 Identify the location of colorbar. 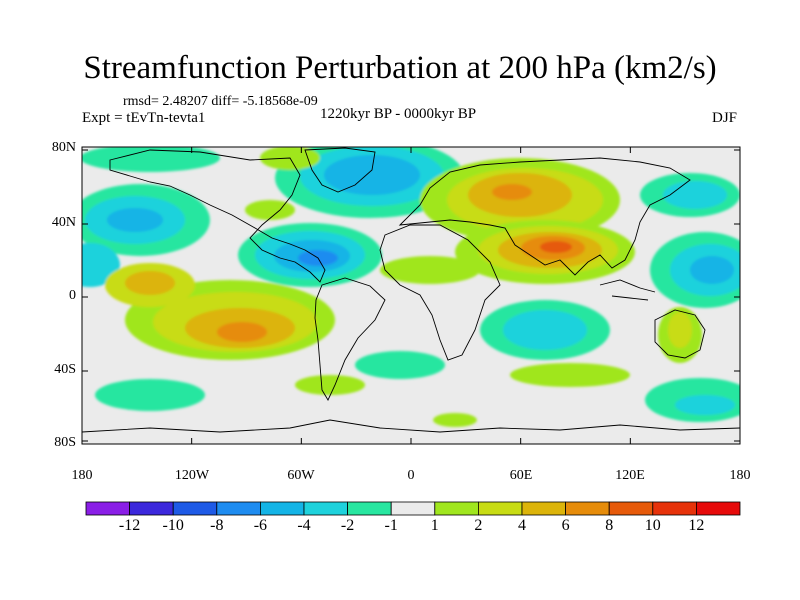
(413, 508).